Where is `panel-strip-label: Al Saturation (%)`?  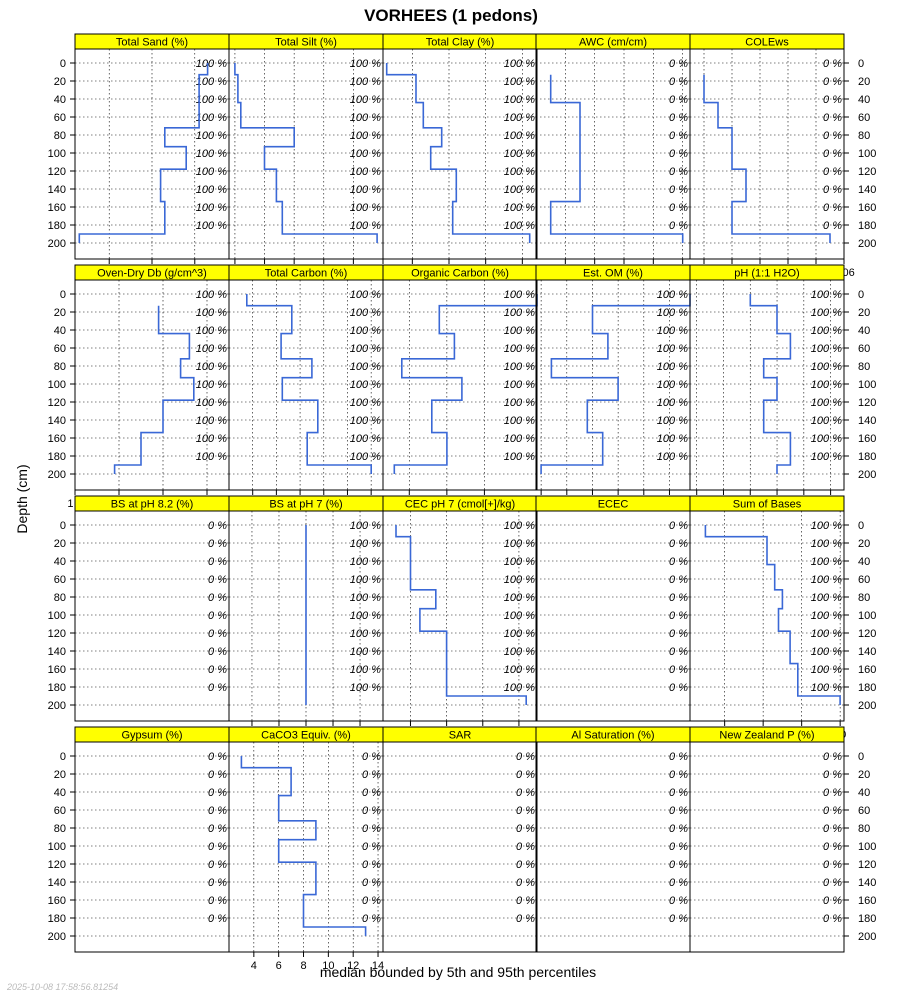 panel-strip-label: Al Saturation (%) is located at coordinates (612, 736).